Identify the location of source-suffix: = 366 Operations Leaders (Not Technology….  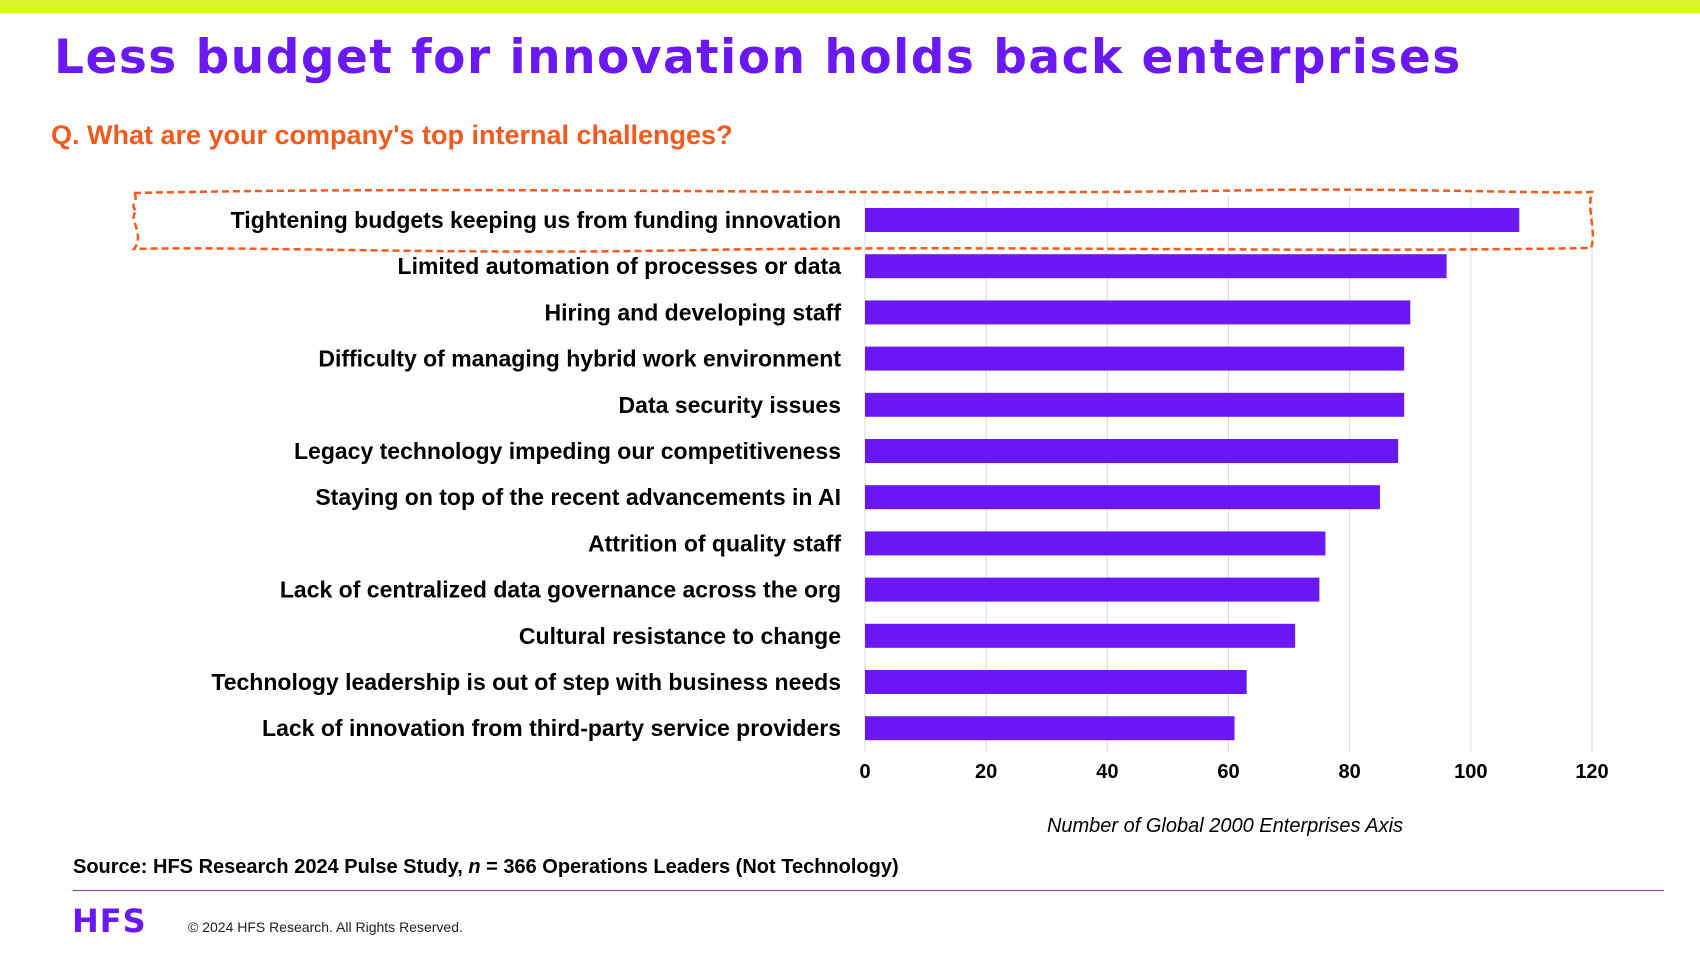
(689, 867).